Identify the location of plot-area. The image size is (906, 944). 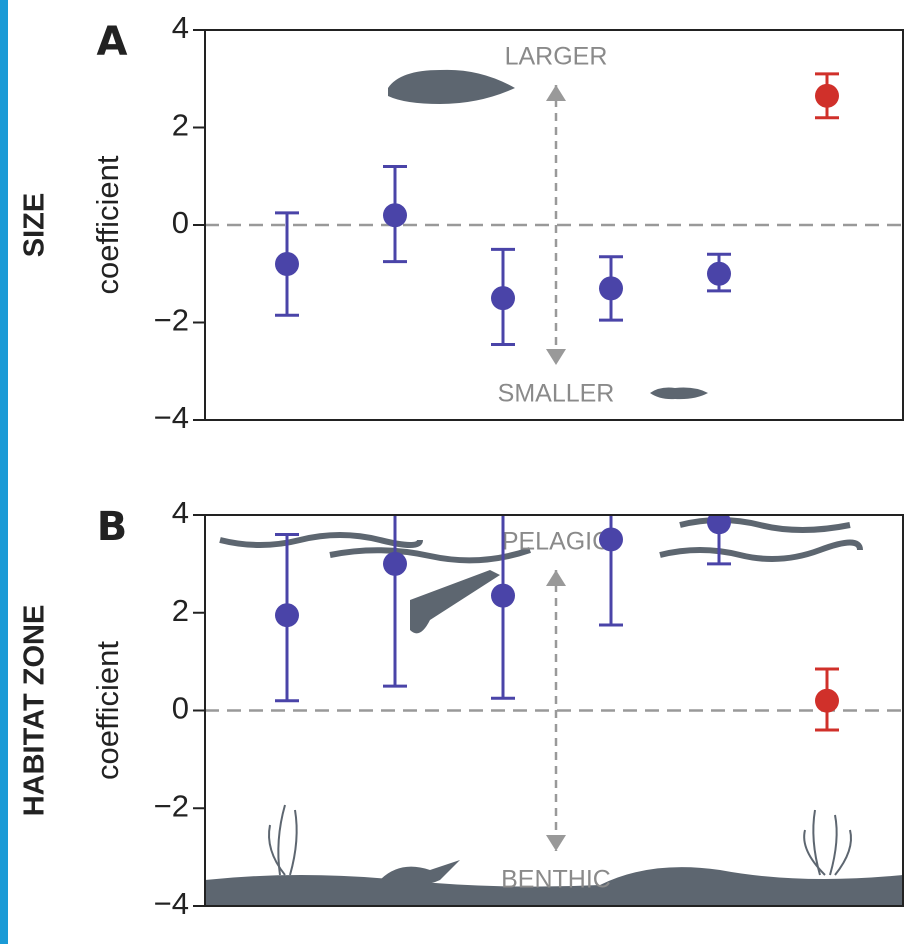
(557, 623).